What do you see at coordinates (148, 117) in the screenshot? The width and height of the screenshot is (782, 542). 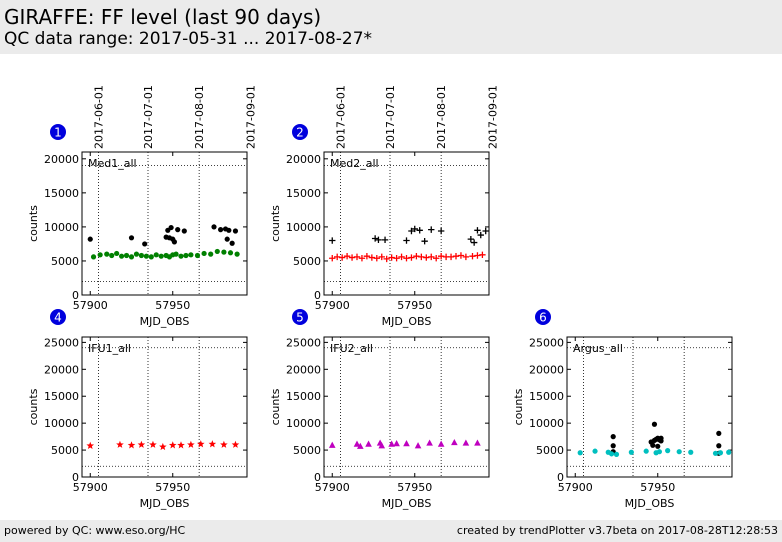 I see `date-tick-label: 2017-07-01` at bounding box center [148, 117].